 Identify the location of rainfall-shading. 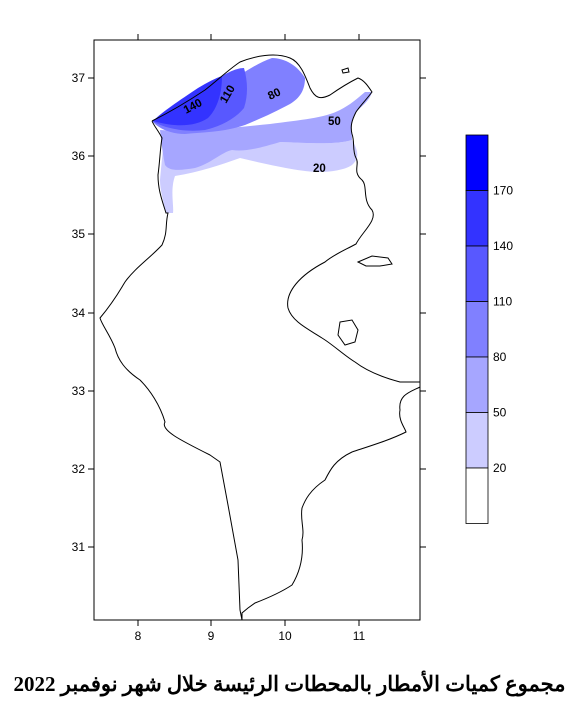
(262, 135).